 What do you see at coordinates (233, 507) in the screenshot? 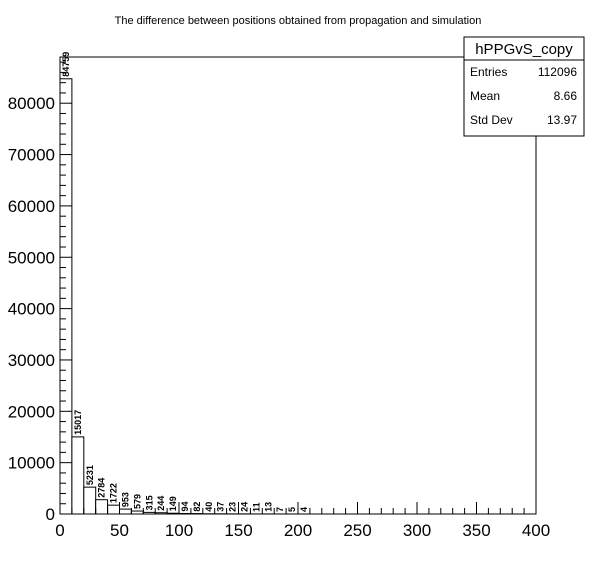
I see `bar-value-label: 23` at bounding box center [233, 507].